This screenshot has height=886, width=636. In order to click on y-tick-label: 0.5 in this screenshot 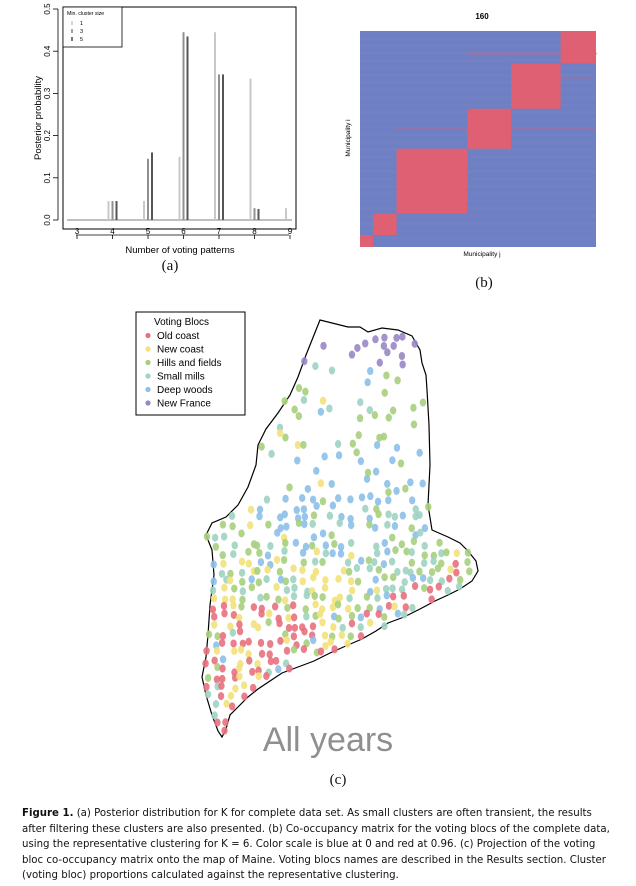, I will do `click(47, 9)`.